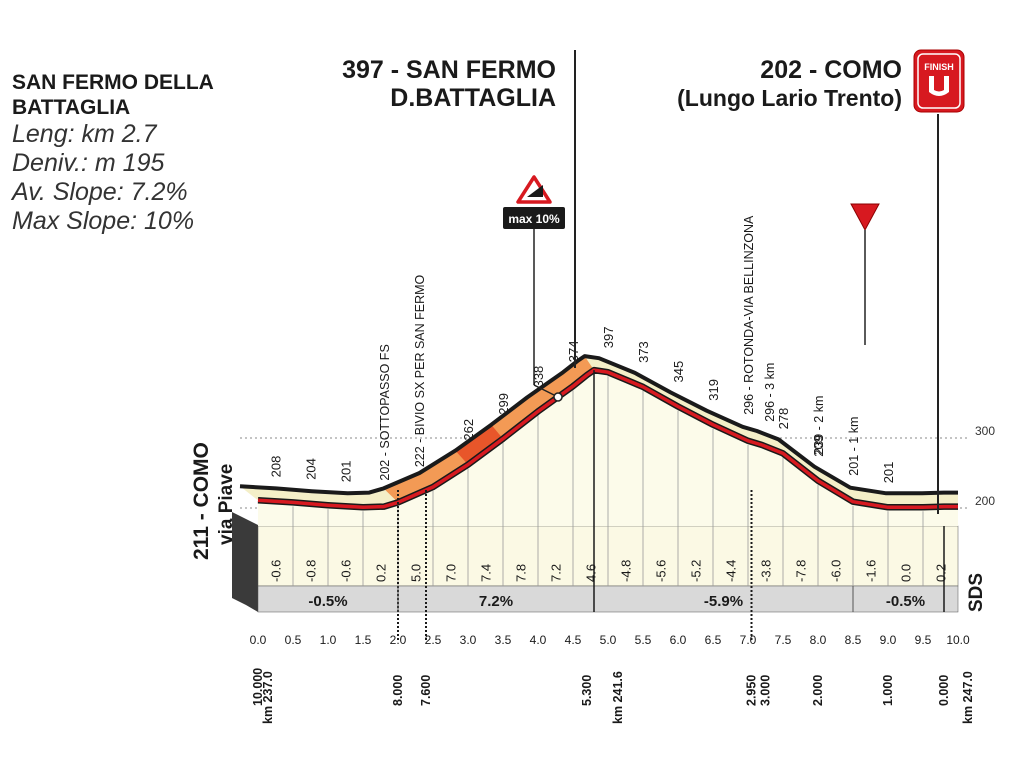  Describe the element at coordinates (534, 288) in the screenshot. I see `max-slope-marker: max 10%` at that location.